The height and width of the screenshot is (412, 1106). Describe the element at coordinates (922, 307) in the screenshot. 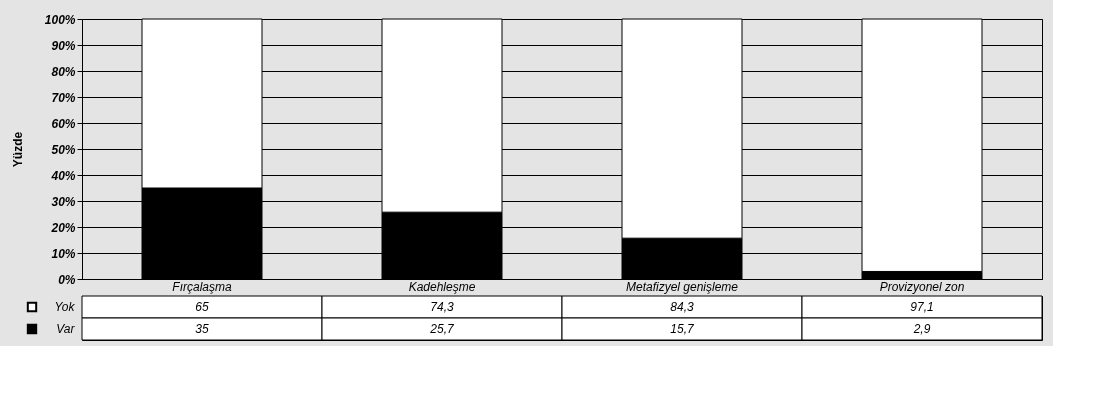

I see `data-label: 97,1` at that location.